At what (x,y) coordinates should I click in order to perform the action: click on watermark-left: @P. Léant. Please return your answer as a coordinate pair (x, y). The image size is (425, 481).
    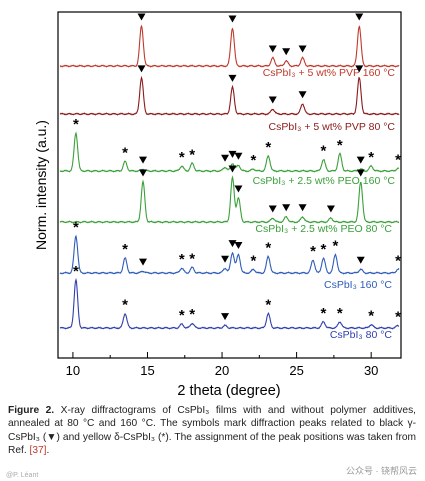
    Looking at the image, I should click on (22, 475).